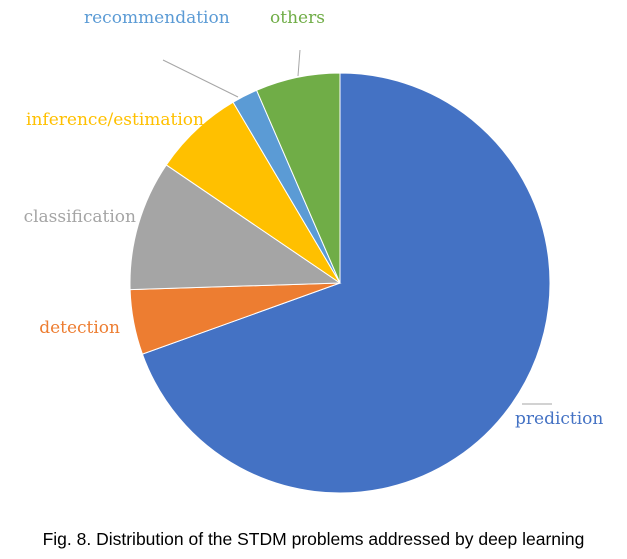 The height and width of the screenshot is (559, 627). What do you see at coordinates (298, 178) in the screenshot?
I see `pie-slice-others` at bounding box center [298, 178].